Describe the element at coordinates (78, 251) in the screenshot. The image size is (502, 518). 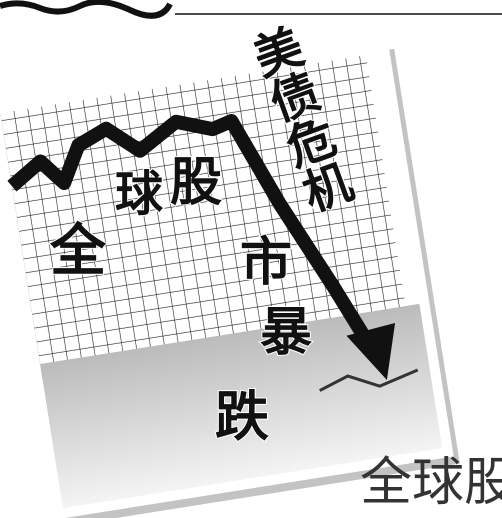
I see `char: 全` at that location.